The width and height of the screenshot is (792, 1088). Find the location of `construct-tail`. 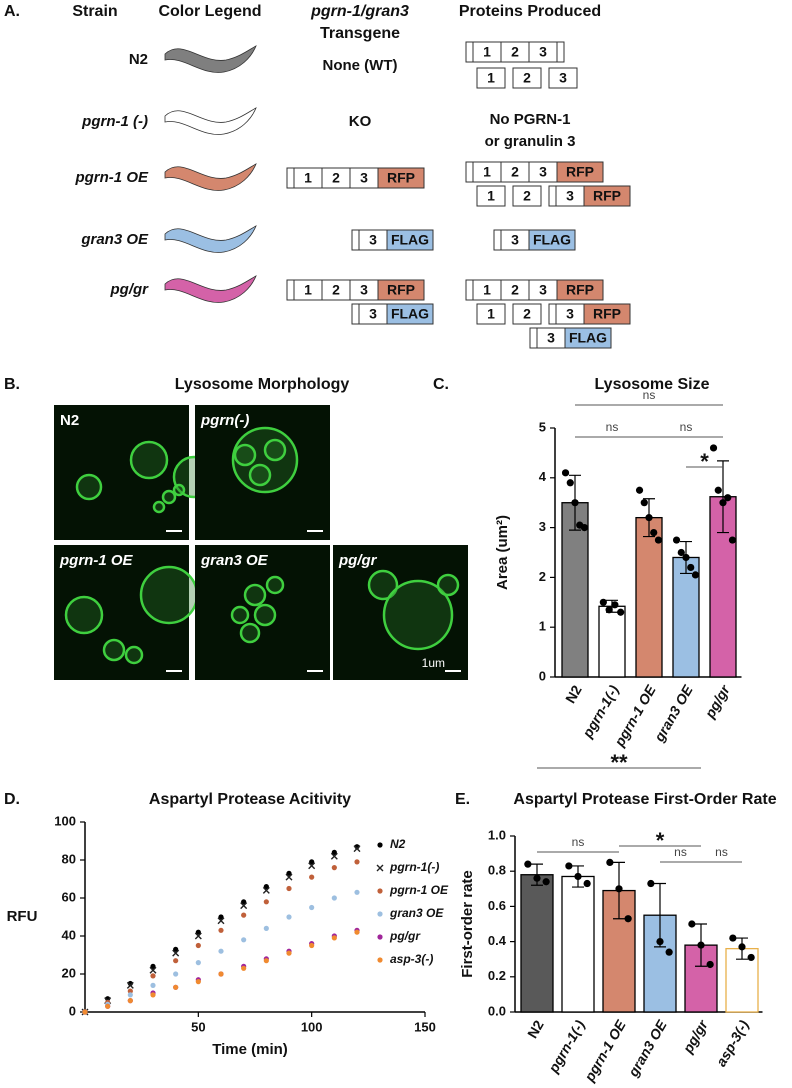

construct-tail is located at coordinates (560, 52).